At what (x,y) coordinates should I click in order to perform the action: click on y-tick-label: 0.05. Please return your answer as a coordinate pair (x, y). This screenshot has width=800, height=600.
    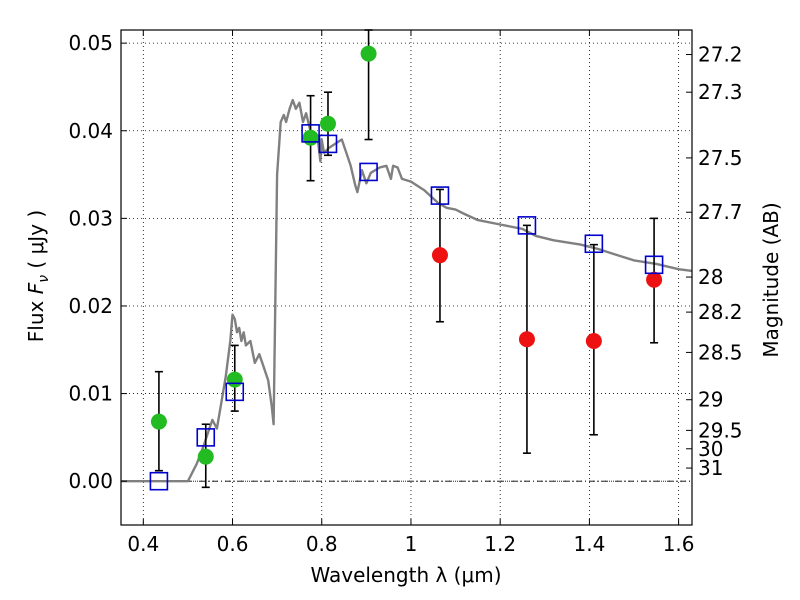
    Looking at the image, I should click on (90, 43).